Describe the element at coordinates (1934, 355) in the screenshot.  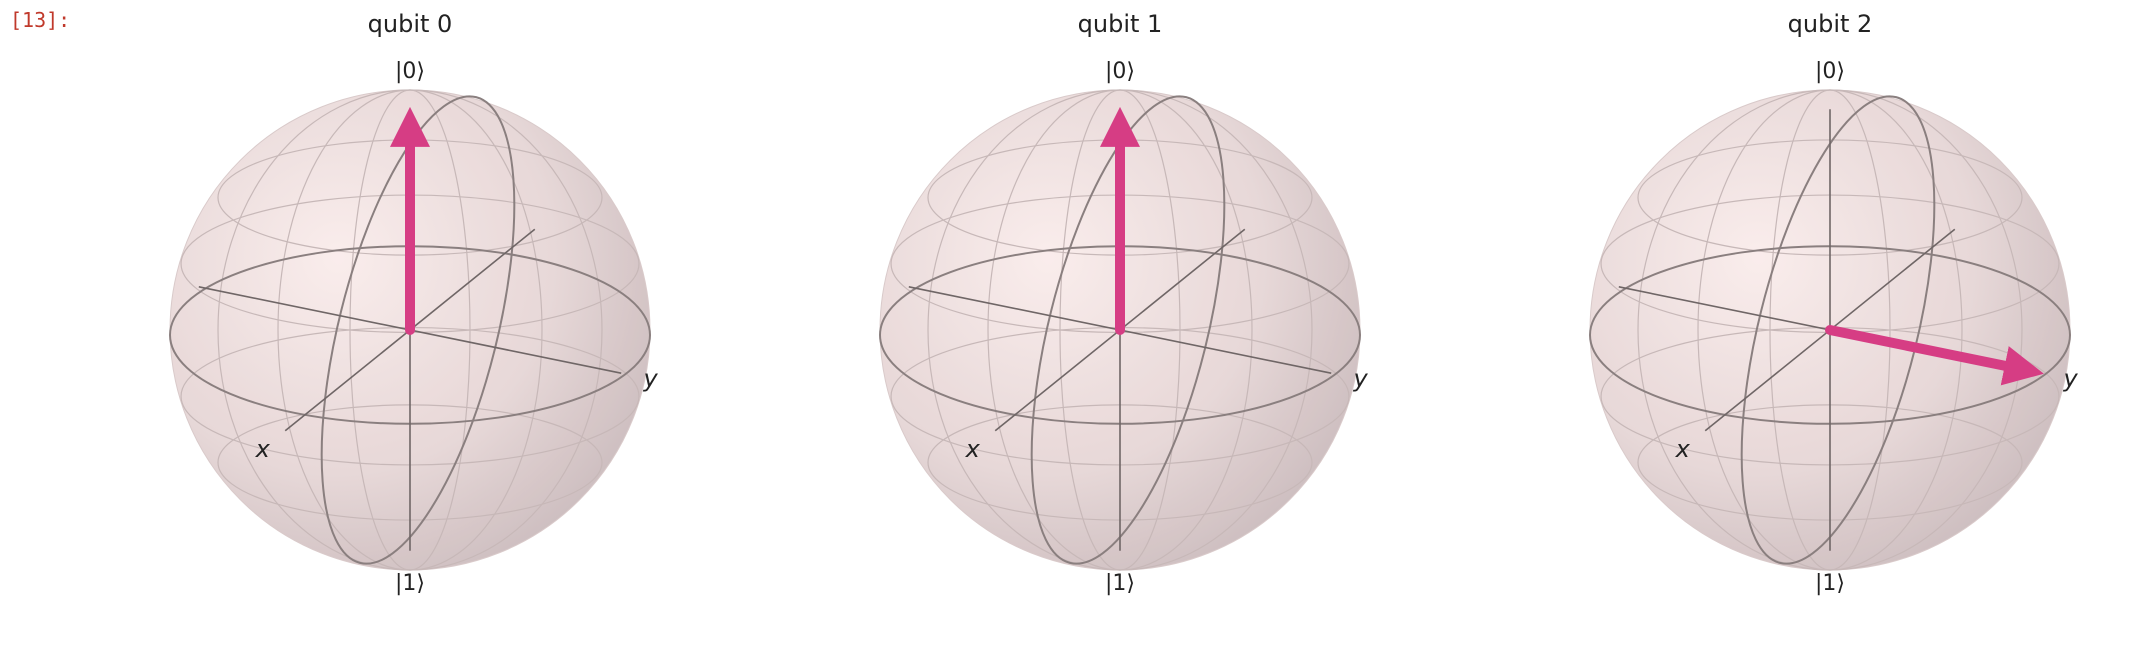
I see `state-vector-arrow` at that location.